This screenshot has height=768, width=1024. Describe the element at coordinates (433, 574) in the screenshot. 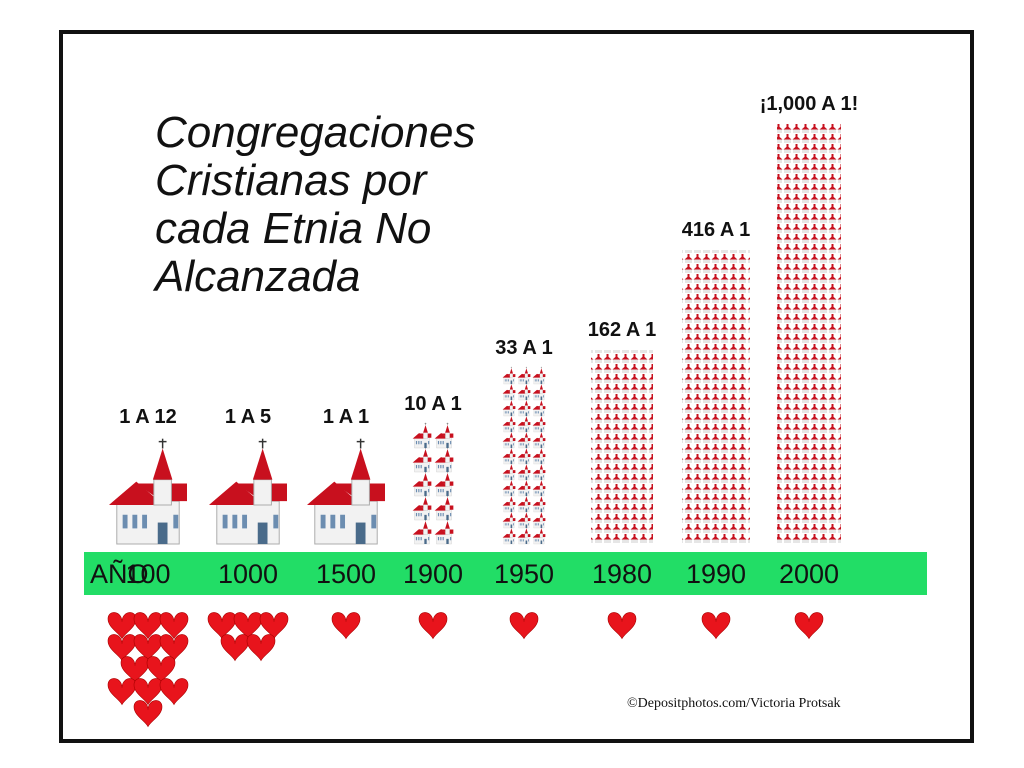

I see `year-label: 1900` at that location.